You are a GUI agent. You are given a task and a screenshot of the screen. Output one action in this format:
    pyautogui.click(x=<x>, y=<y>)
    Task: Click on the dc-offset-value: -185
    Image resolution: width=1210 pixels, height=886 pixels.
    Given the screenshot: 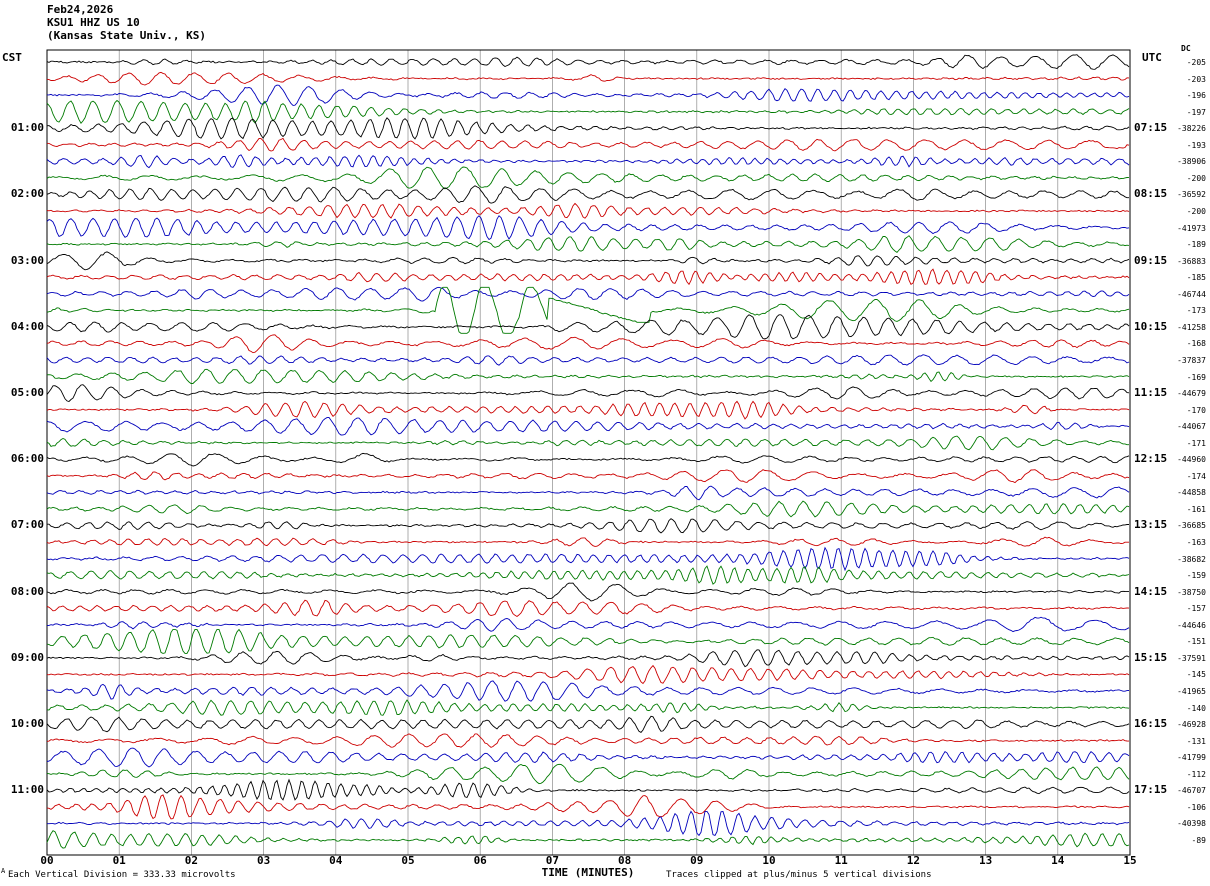 What is the action you would take?
    pyautogui.click(x=1196, y=278)
    